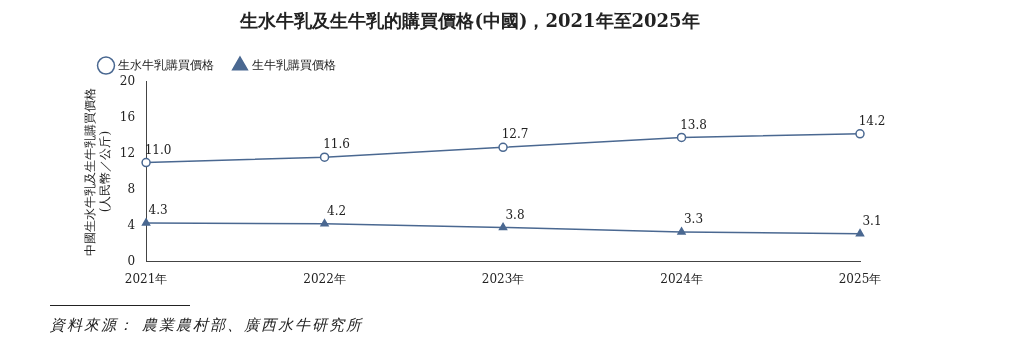 The image size is (1020, 348). I want to click on data-label: 13.8, so click(693, 124).